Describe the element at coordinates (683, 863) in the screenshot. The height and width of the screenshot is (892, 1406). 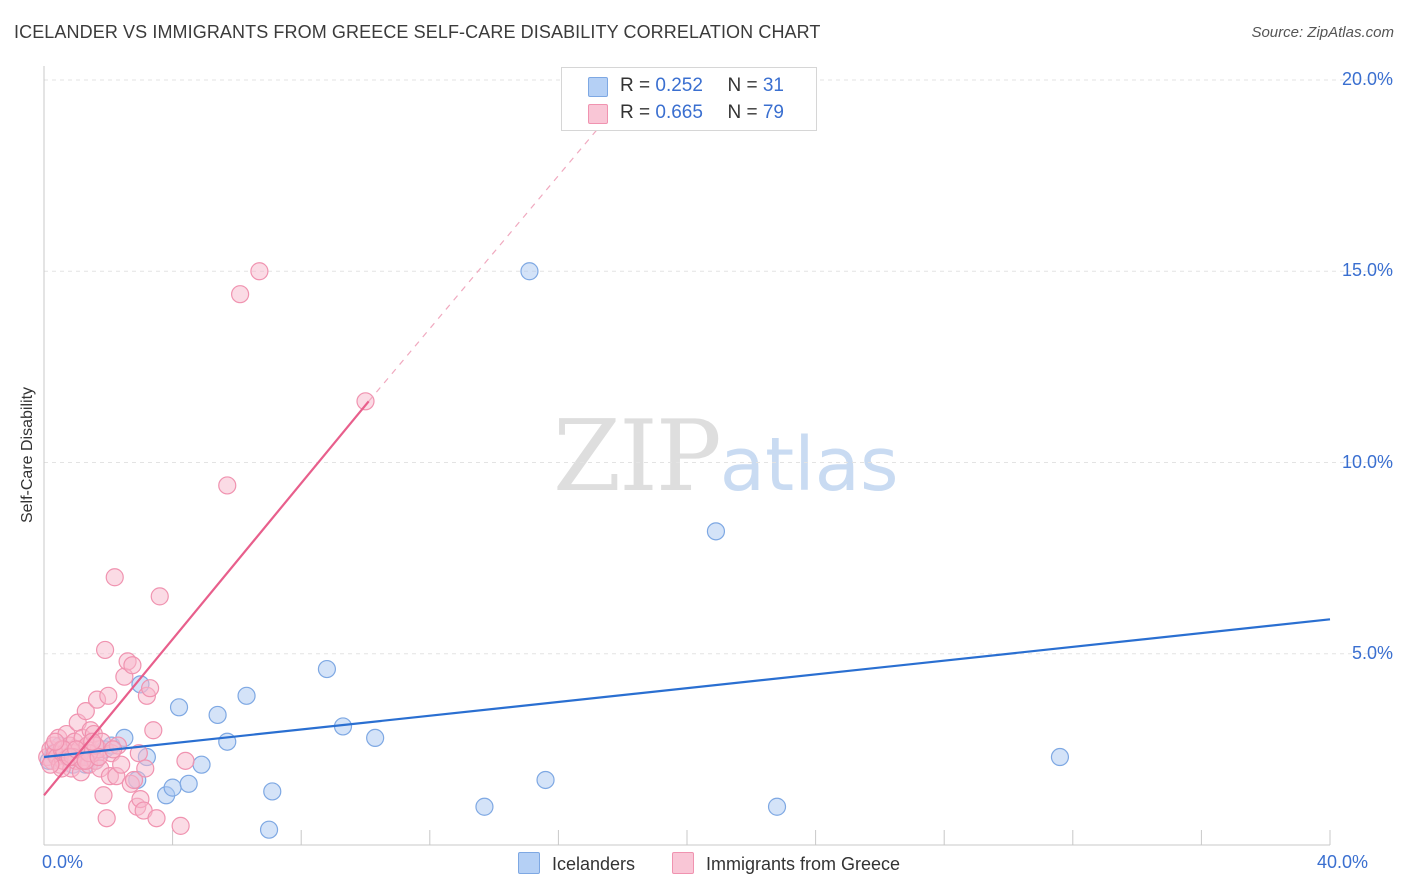
I see `bottom-legend-swatch-pink` at that location.